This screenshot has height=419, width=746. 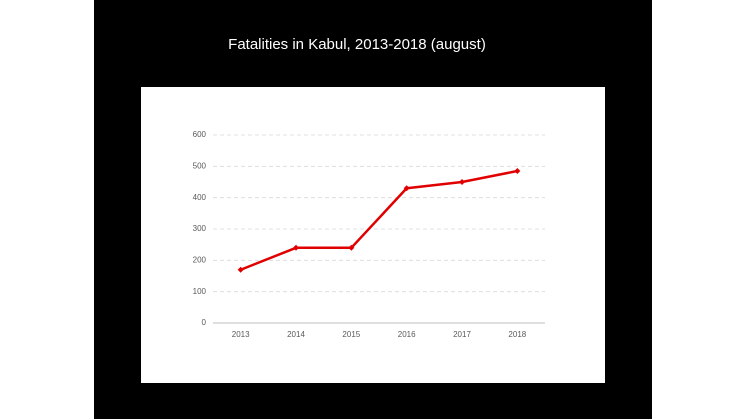 I want to click on x-tick-label: 2017, so click(x=462, y=334).